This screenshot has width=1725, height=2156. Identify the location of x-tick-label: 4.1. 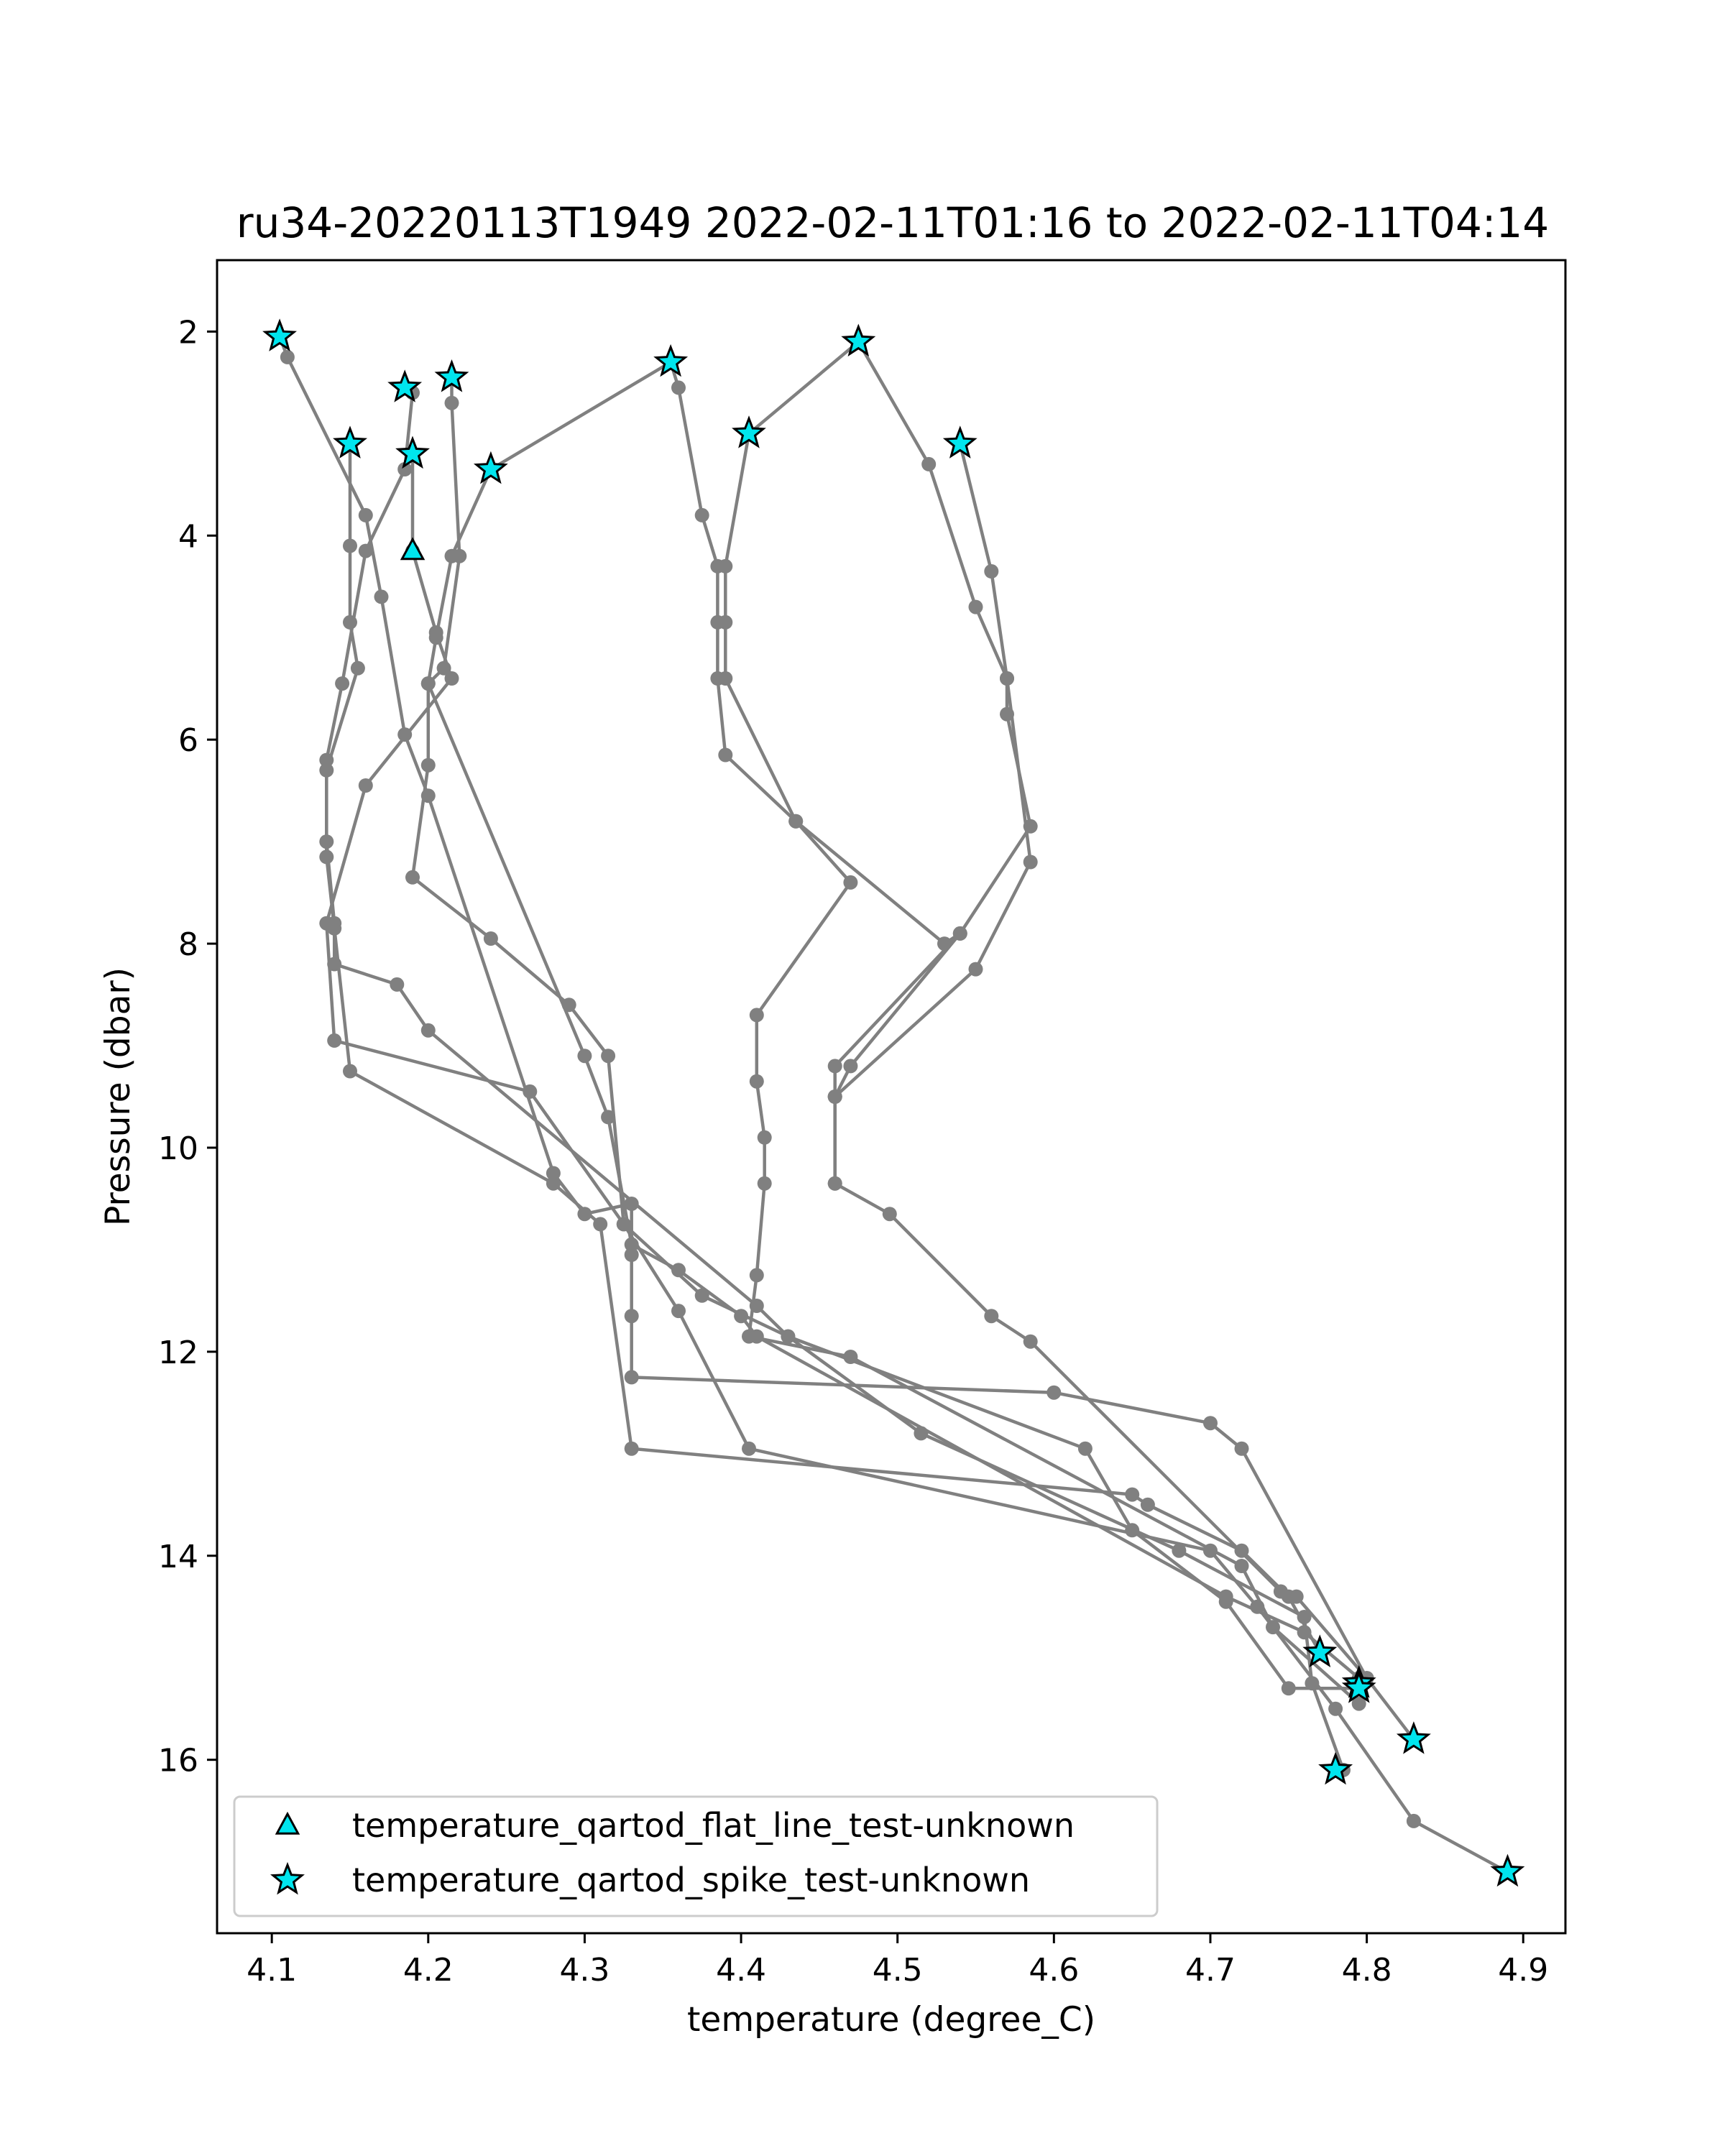
(272, 1971).